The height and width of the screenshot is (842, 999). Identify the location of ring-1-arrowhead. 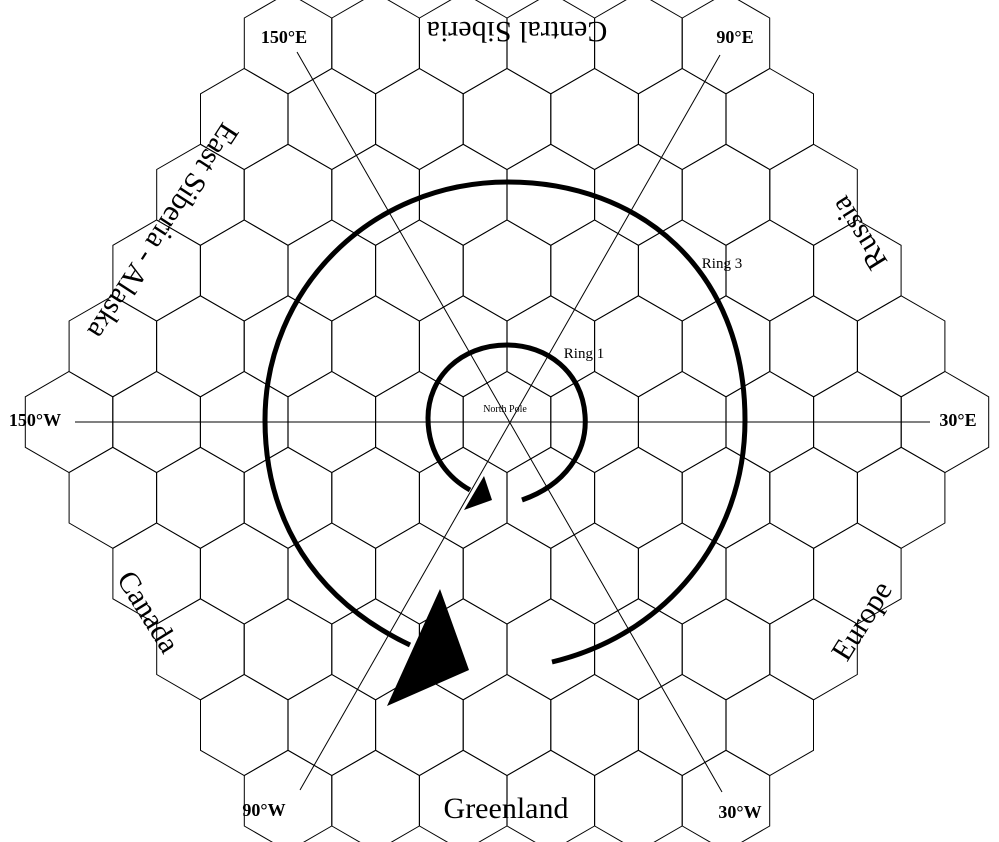
(478, 493).